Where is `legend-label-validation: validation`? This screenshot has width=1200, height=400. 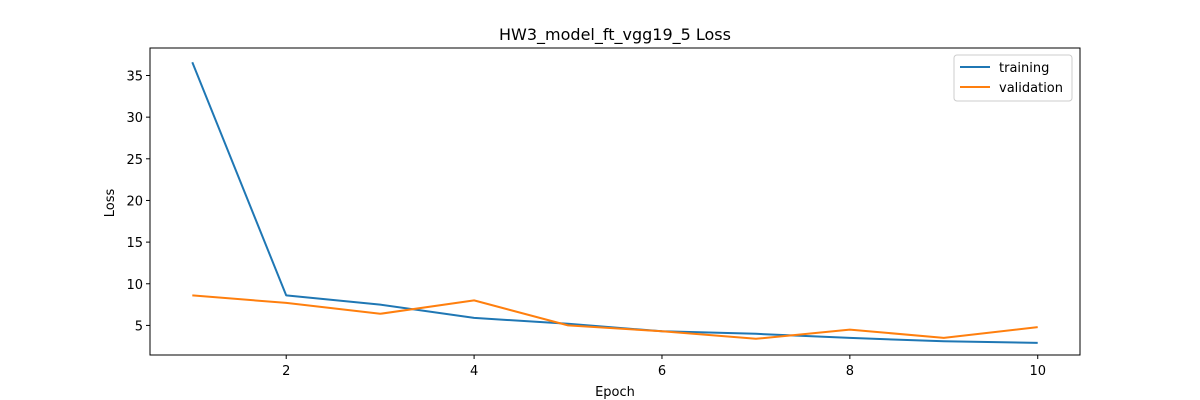 legend-label-validation: validation is located at coordinates (1031, 88).